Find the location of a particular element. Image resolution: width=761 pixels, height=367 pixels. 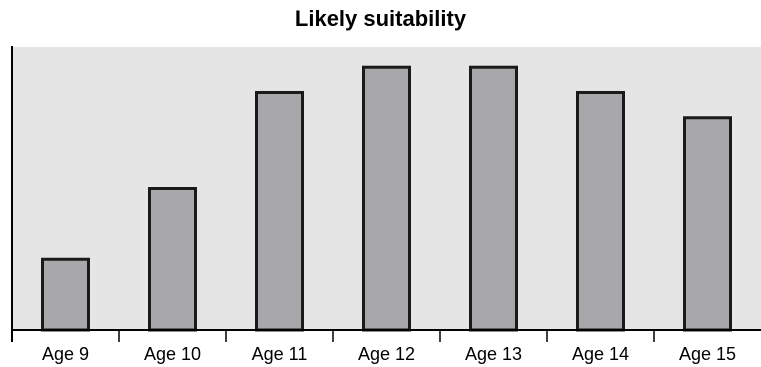

x-tick-label: Age 9 is located at coordinates (65, 354).